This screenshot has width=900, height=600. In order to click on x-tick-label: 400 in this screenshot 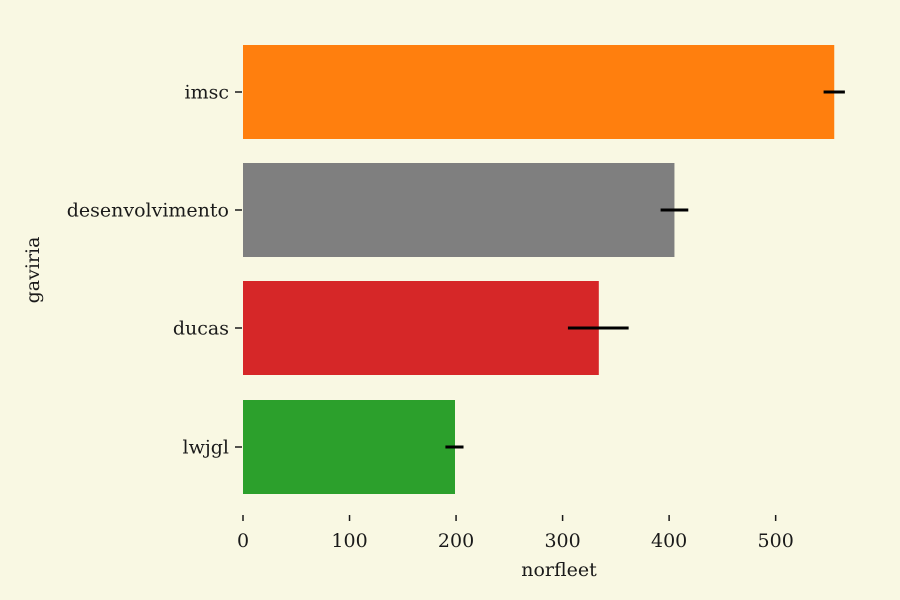, I will do `click(669, 541)`.